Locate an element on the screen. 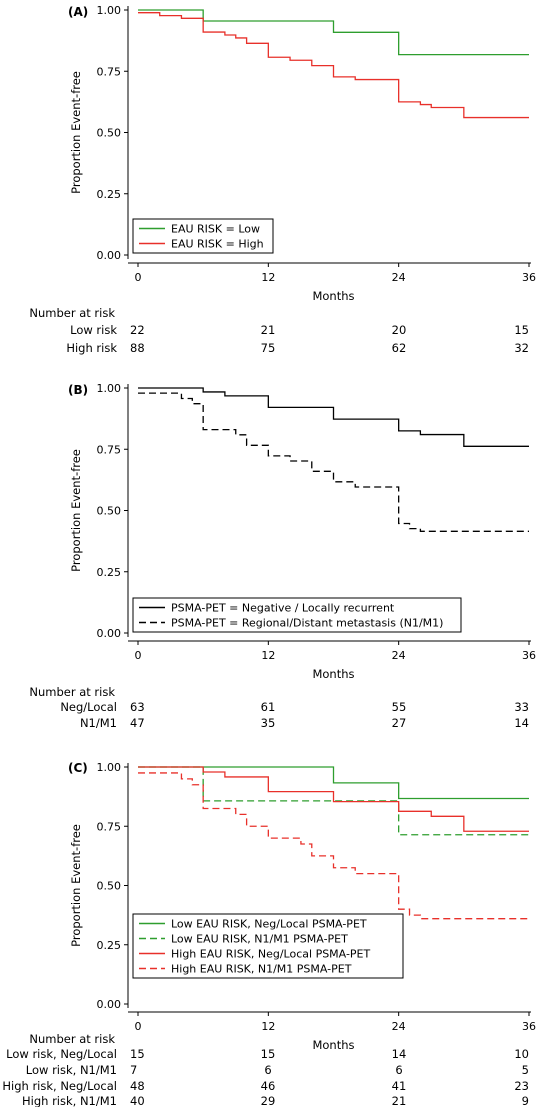  risk-value: 6 is located at coordinates (267, 1070).